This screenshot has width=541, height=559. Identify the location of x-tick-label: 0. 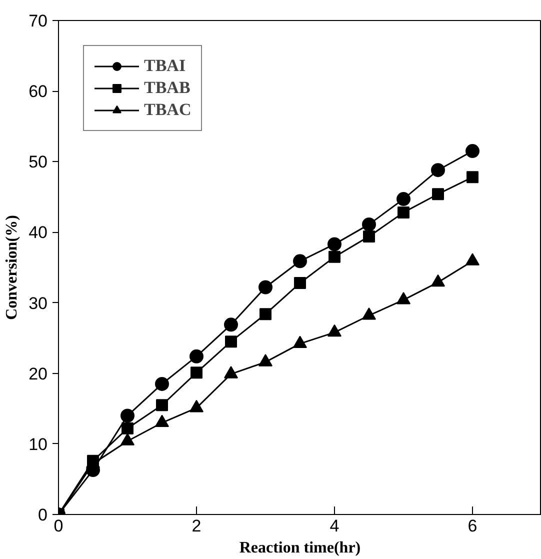
(59, 526).